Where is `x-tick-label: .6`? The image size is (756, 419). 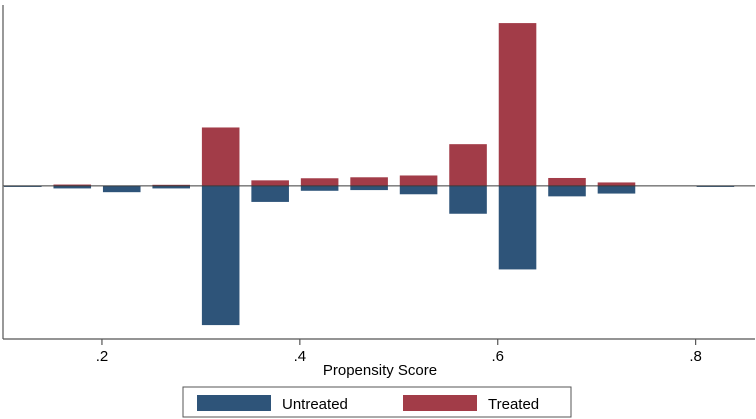 x-tick-label: .6 is located at coordinates (497, 356).